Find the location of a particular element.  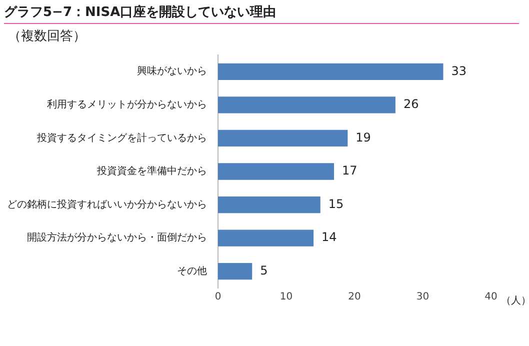

y-tick-label: 利用するメリットが分からないから is located at coordinates (127, 104).